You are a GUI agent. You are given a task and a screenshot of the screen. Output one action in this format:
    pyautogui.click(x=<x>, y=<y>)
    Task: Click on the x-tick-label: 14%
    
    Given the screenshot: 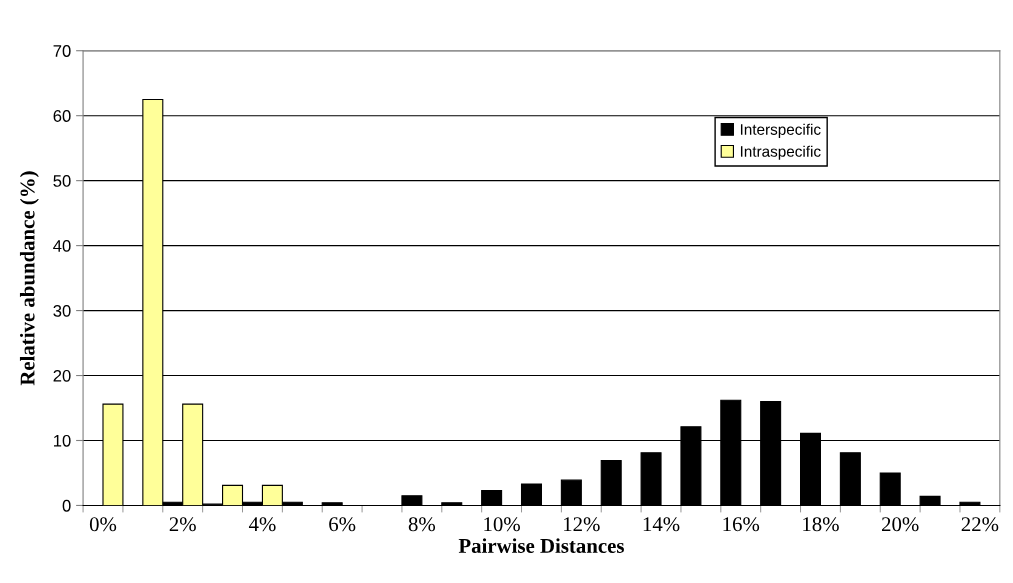 What is the action you would take?
    pyautogui.click(x=661, y=524)
    